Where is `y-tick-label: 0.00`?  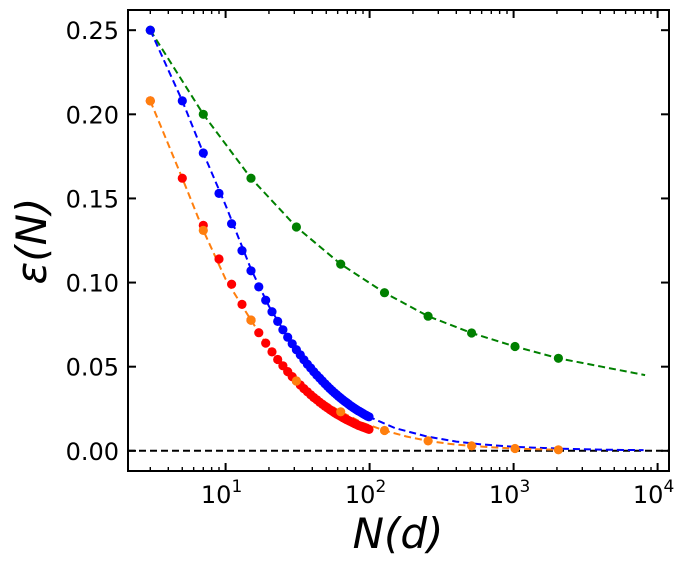
y-tick-label: 0.00 is located at coordinates (92, 452).